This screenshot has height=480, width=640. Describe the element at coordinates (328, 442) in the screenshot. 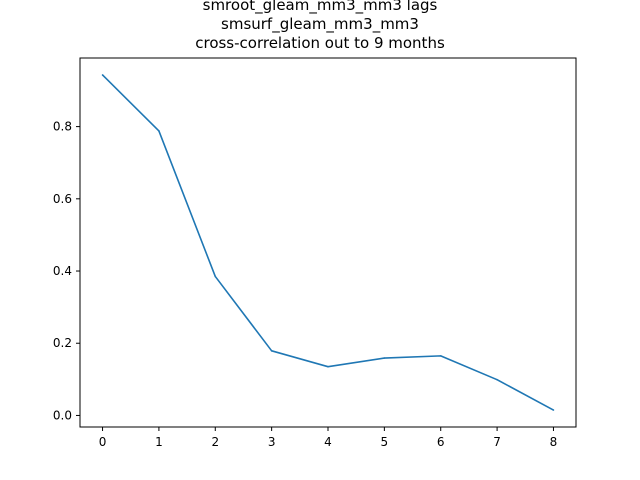

I see `x-tick-label: 4` at that location.